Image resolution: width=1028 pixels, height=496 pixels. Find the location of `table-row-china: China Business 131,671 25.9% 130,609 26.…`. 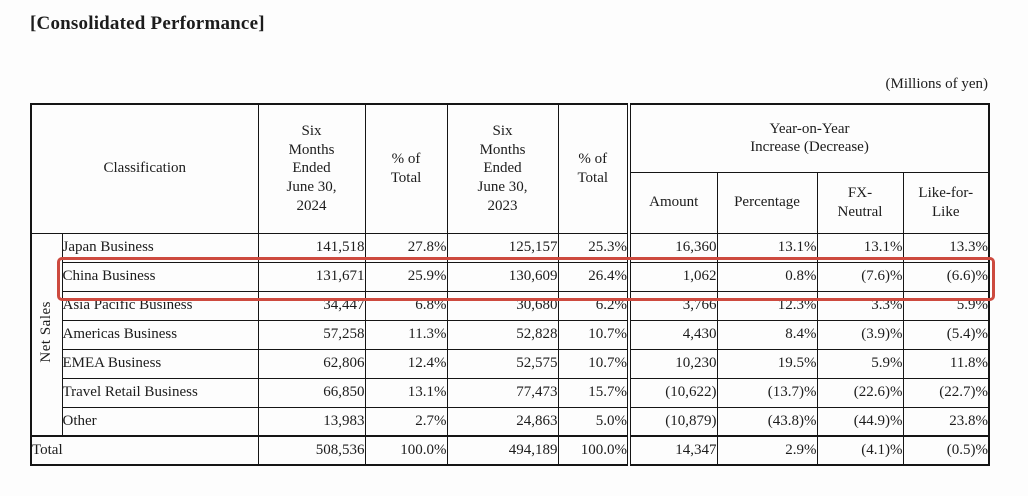

table-row-china: China Business 131,671 25.9% 130,609 26.… is located at coordinates (510, 276).